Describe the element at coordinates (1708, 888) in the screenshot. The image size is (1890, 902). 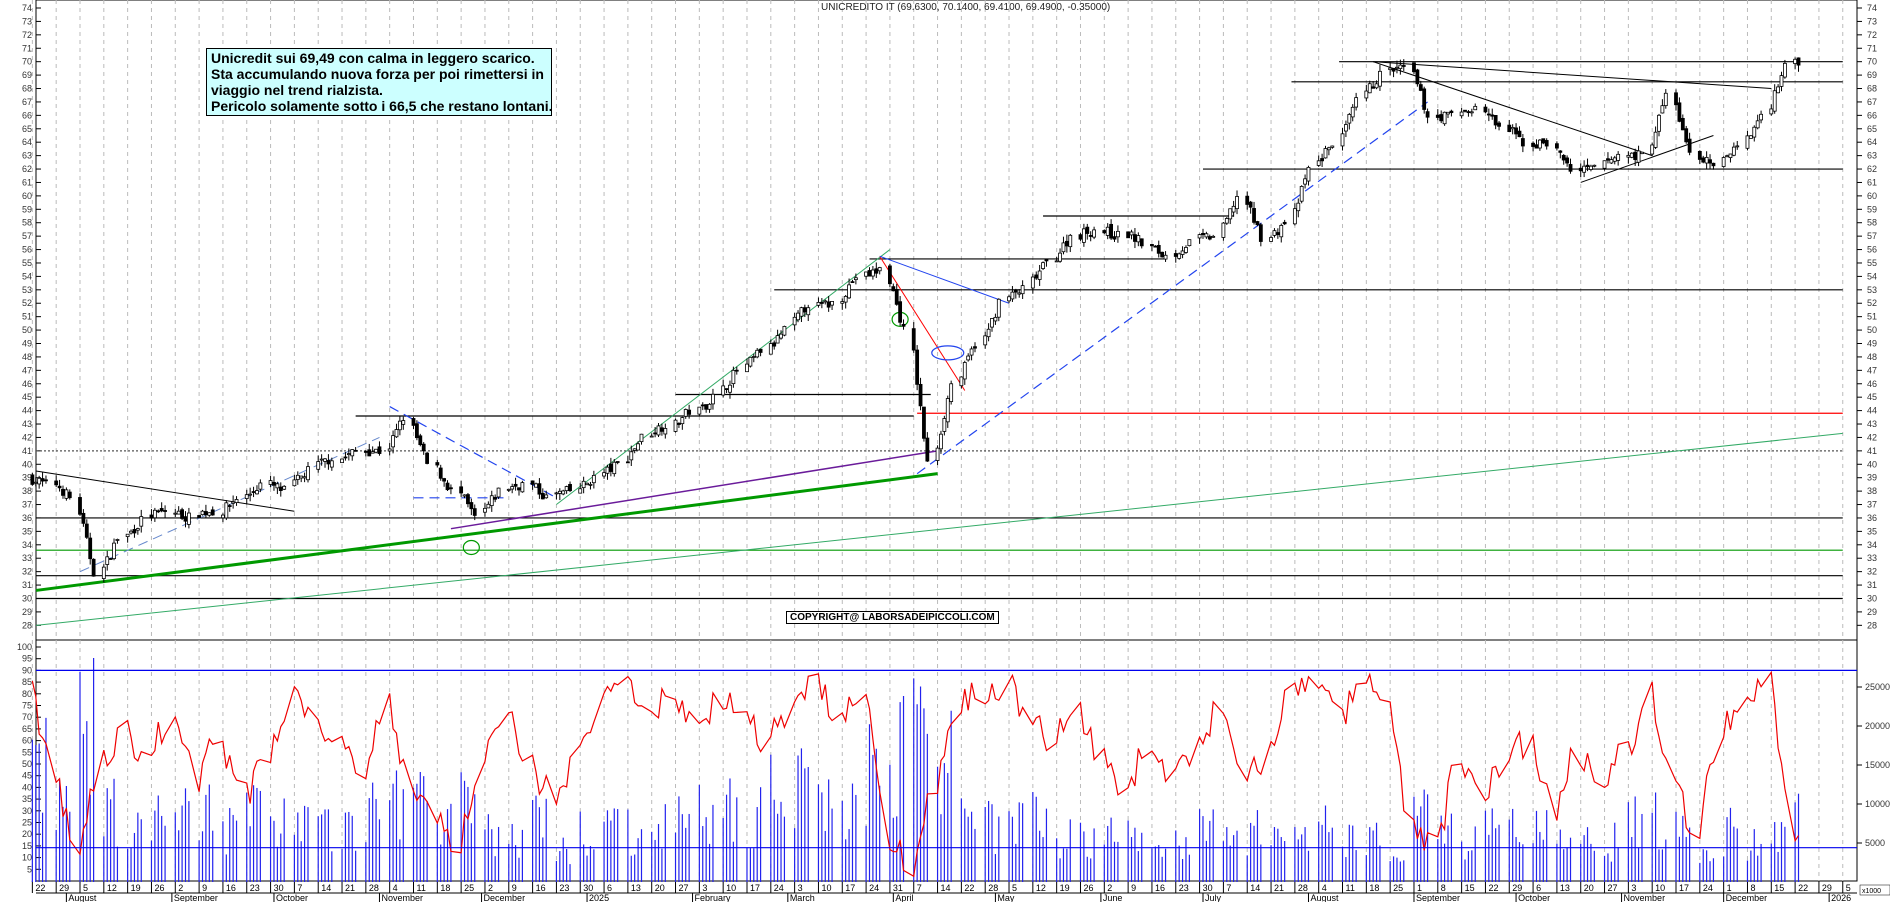
I see `x-tick-label: 24` at that location.